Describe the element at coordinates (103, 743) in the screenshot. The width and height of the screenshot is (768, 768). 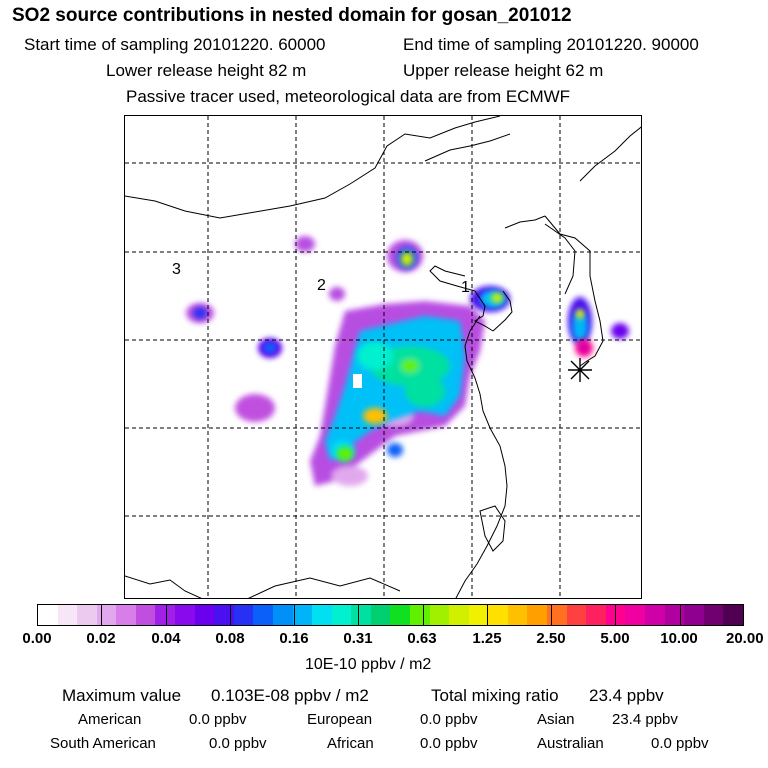
I see `region-name: South American` at that location.